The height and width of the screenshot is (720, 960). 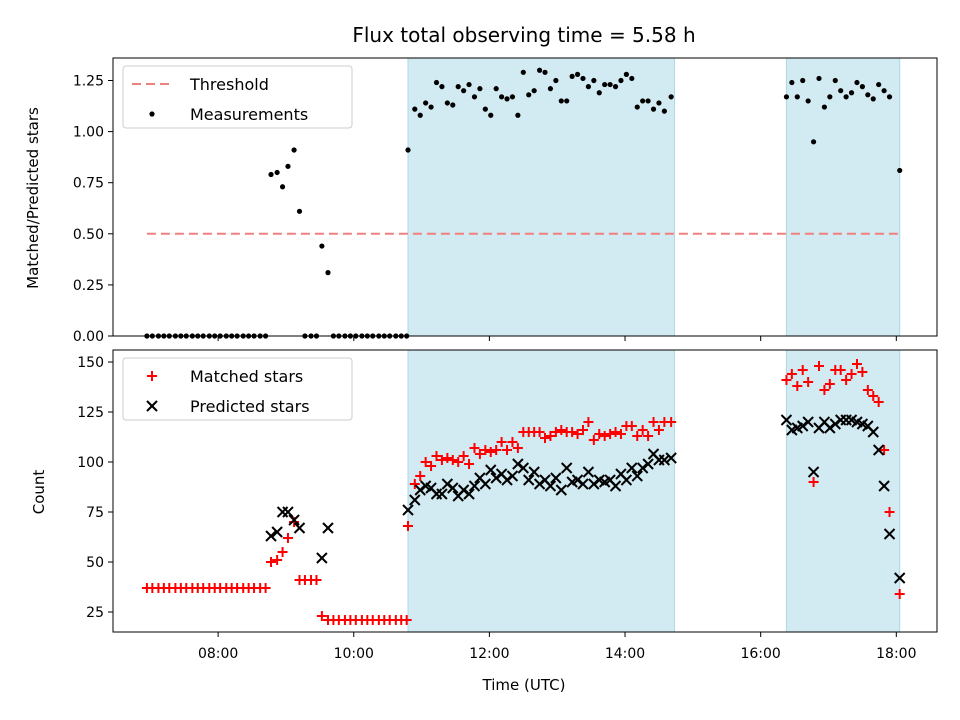 I want to click on x-tick-label: 14:00, so click(x=625, y=654).